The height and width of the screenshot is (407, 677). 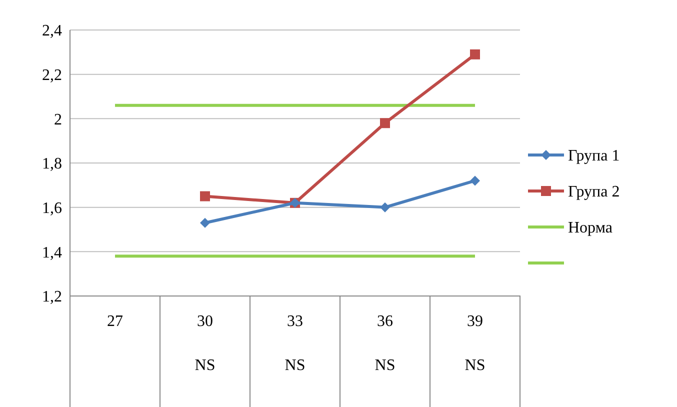 What do you see at coordinates (52, 297) in the screenshot?
I see `y-tick-label: 1,2` at bounding box center [52, 297].